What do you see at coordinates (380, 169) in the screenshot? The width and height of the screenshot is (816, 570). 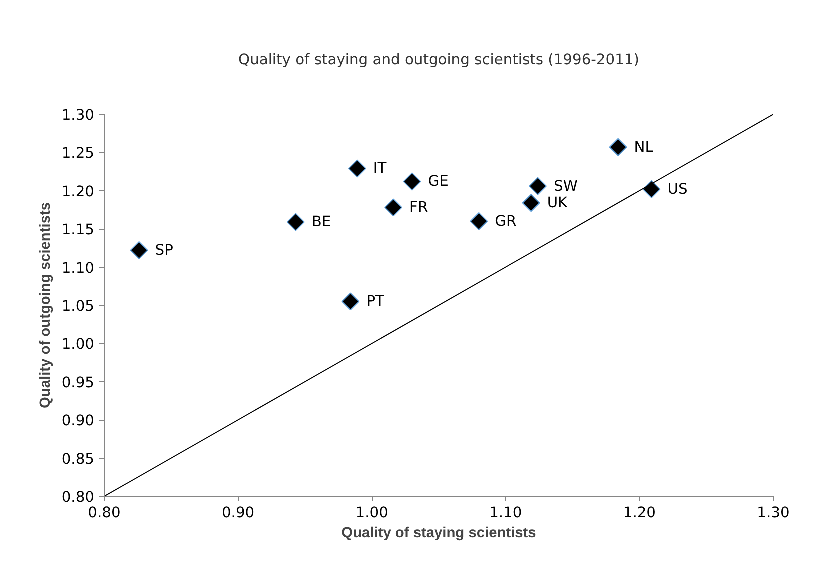 I see `annotation: IT` at bounding box center [380, 169].